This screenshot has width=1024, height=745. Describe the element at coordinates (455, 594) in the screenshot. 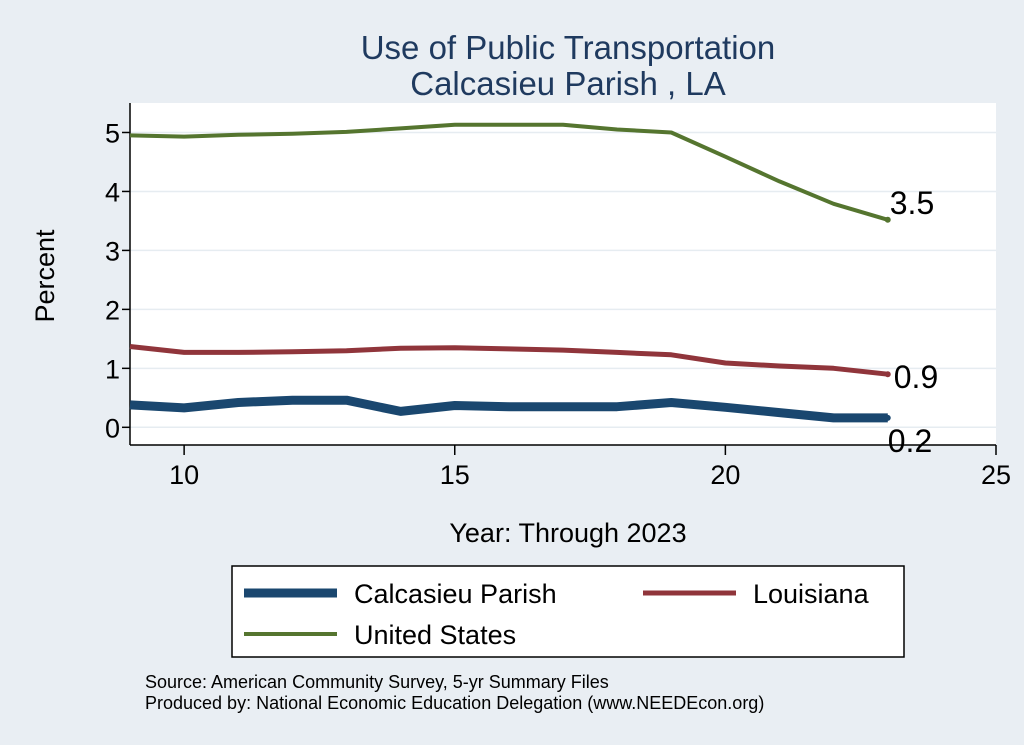

I see `legend-label: Calcasieu Parish` at that location.